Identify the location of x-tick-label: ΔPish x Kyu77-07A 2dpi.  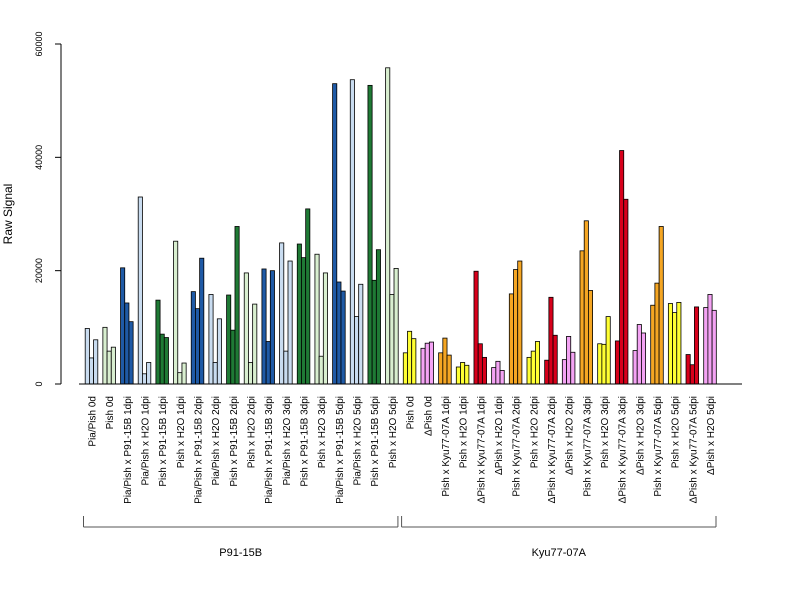
(552, 449).